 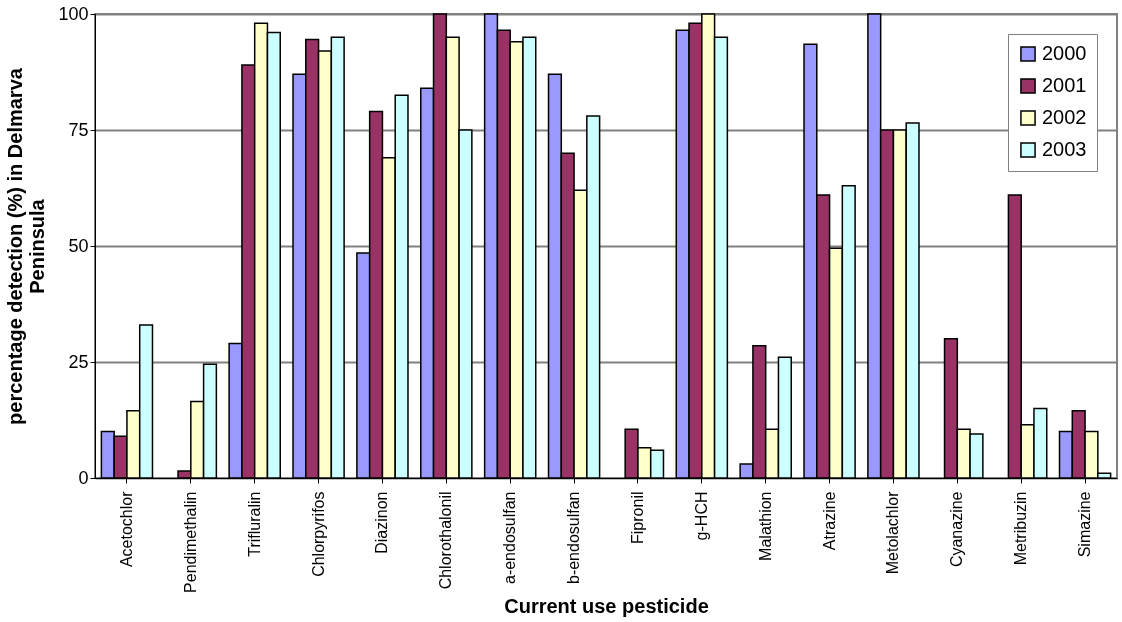 I want to click on y-tick-label: 100, so click(x=73, y=13).